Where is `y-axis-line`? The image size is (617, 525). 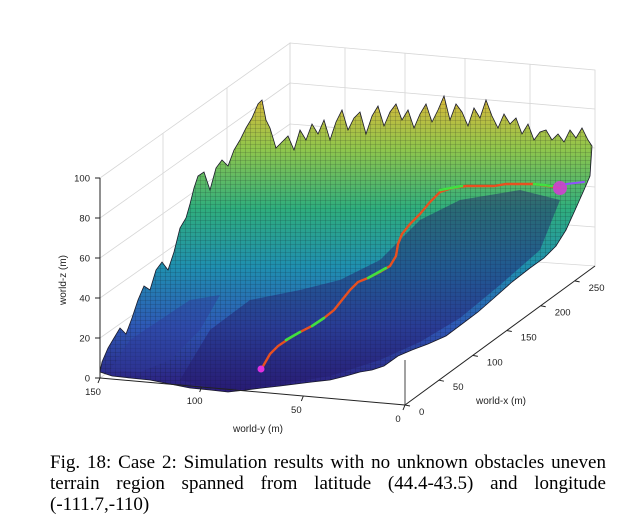
y-axis-line is located at coordinates (252, 391).